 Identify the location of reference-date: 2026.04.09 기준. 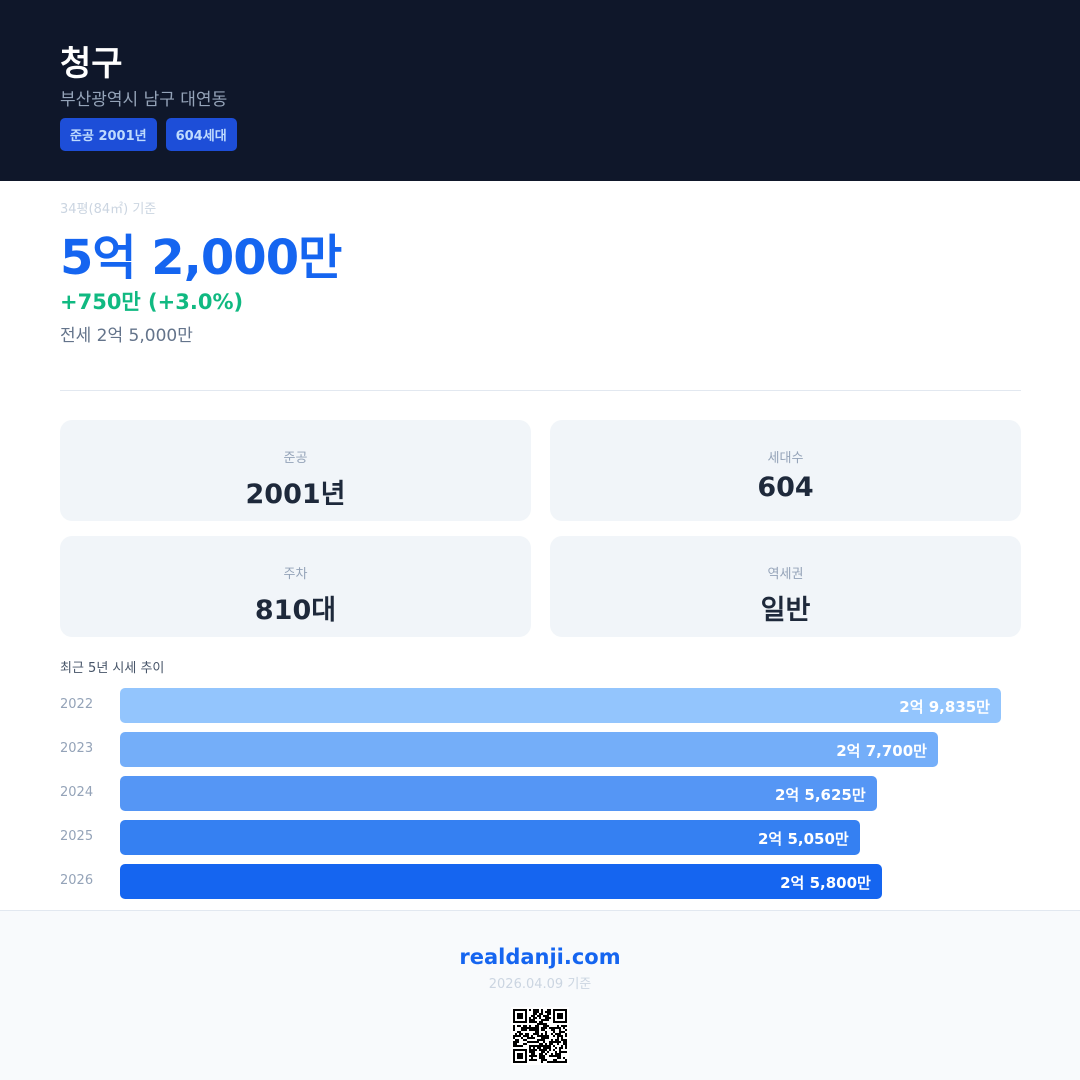
(540, 984).